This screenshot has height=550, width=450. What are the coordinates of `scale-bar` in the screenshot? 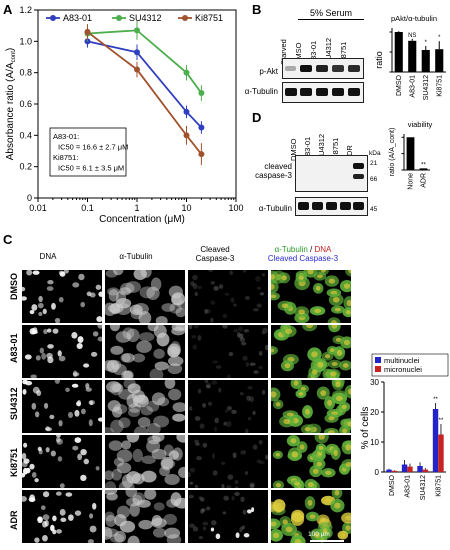 It's located at (327, 541).